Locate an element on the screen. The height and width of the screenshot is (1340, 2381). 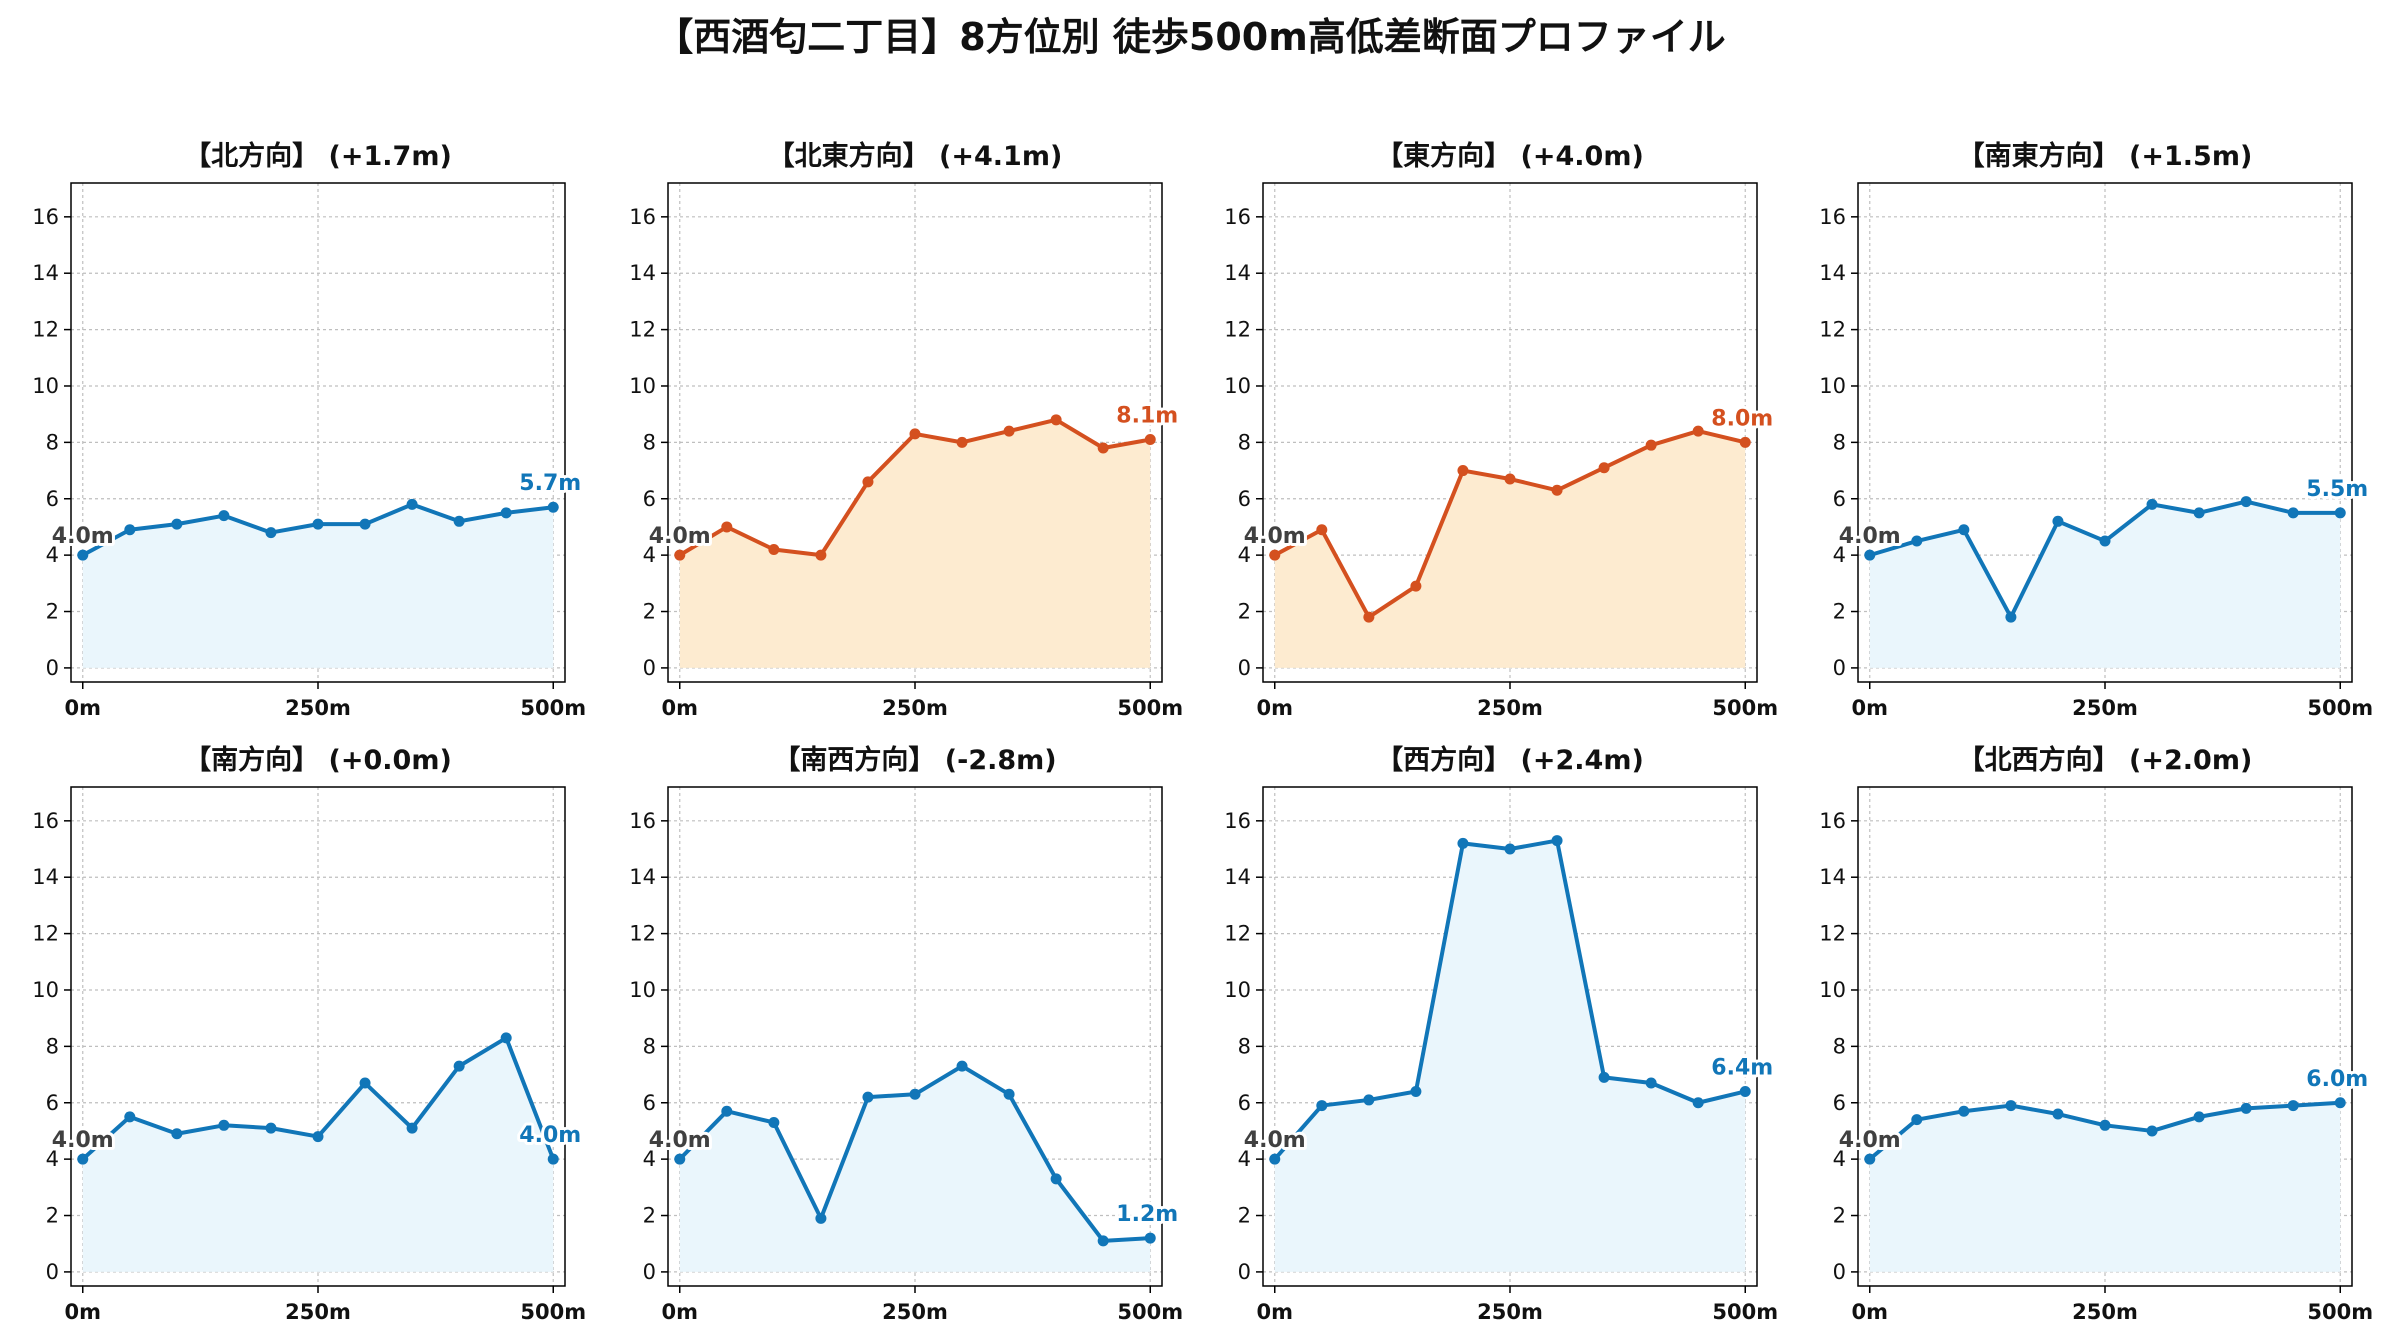
chart-1-area-fill is located at coordinates (915, 543).